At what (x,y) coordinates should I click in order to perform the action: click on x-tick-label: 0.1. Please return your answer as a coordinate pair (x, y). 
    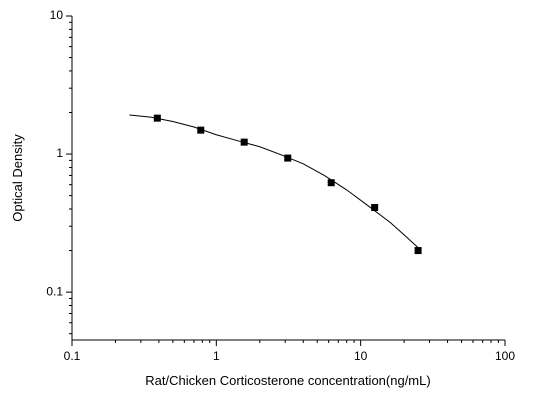
    Looking at the image, I should click on (72, 356).